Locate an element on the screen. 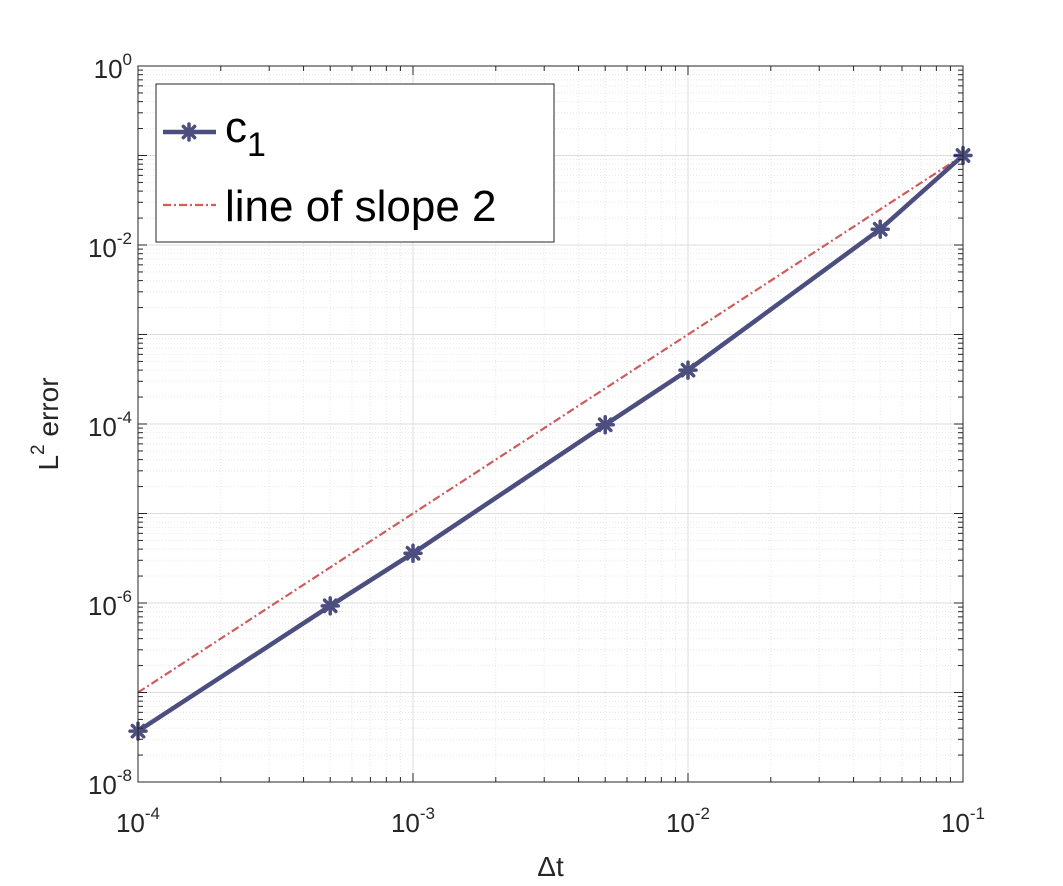 The height and width of the screenshot is (886, 1063). legend-label-c1: c1 is located at coordinates (245, 133).